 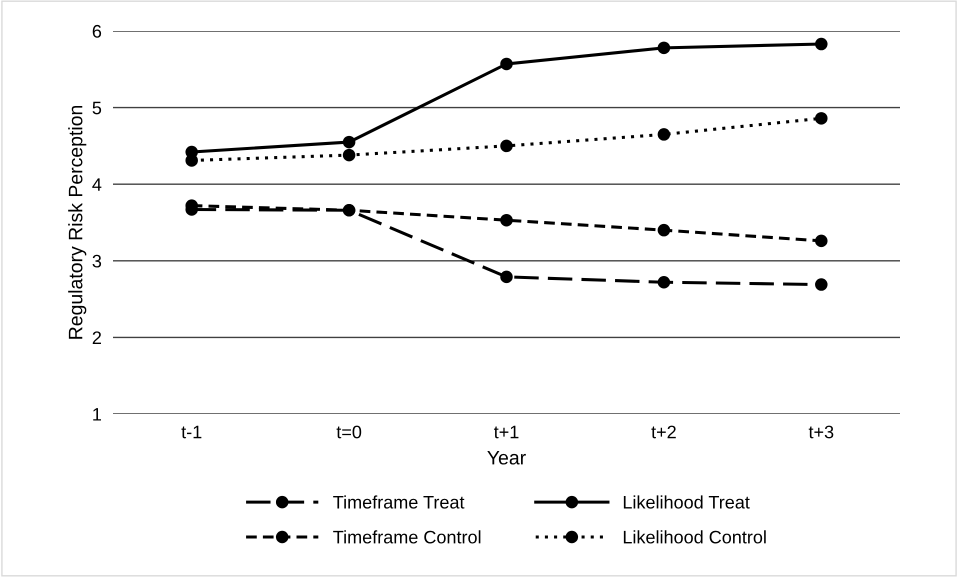 I want to click on y-tick-label: 4, so click(x=97, y=184).